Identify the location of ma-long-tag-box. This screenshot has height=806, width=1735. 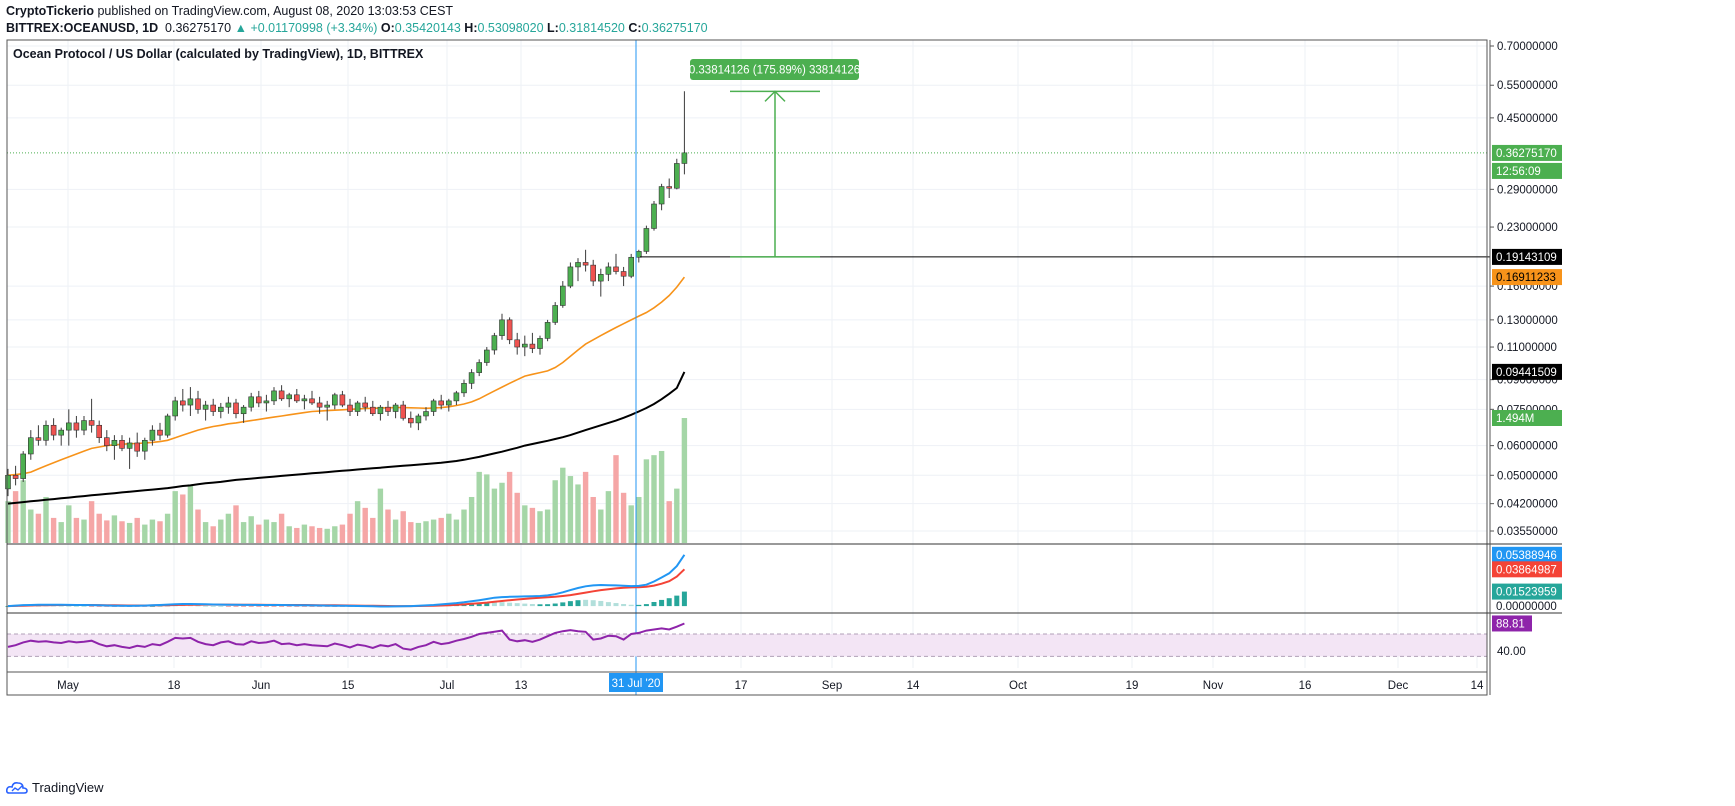
(1527, 371).